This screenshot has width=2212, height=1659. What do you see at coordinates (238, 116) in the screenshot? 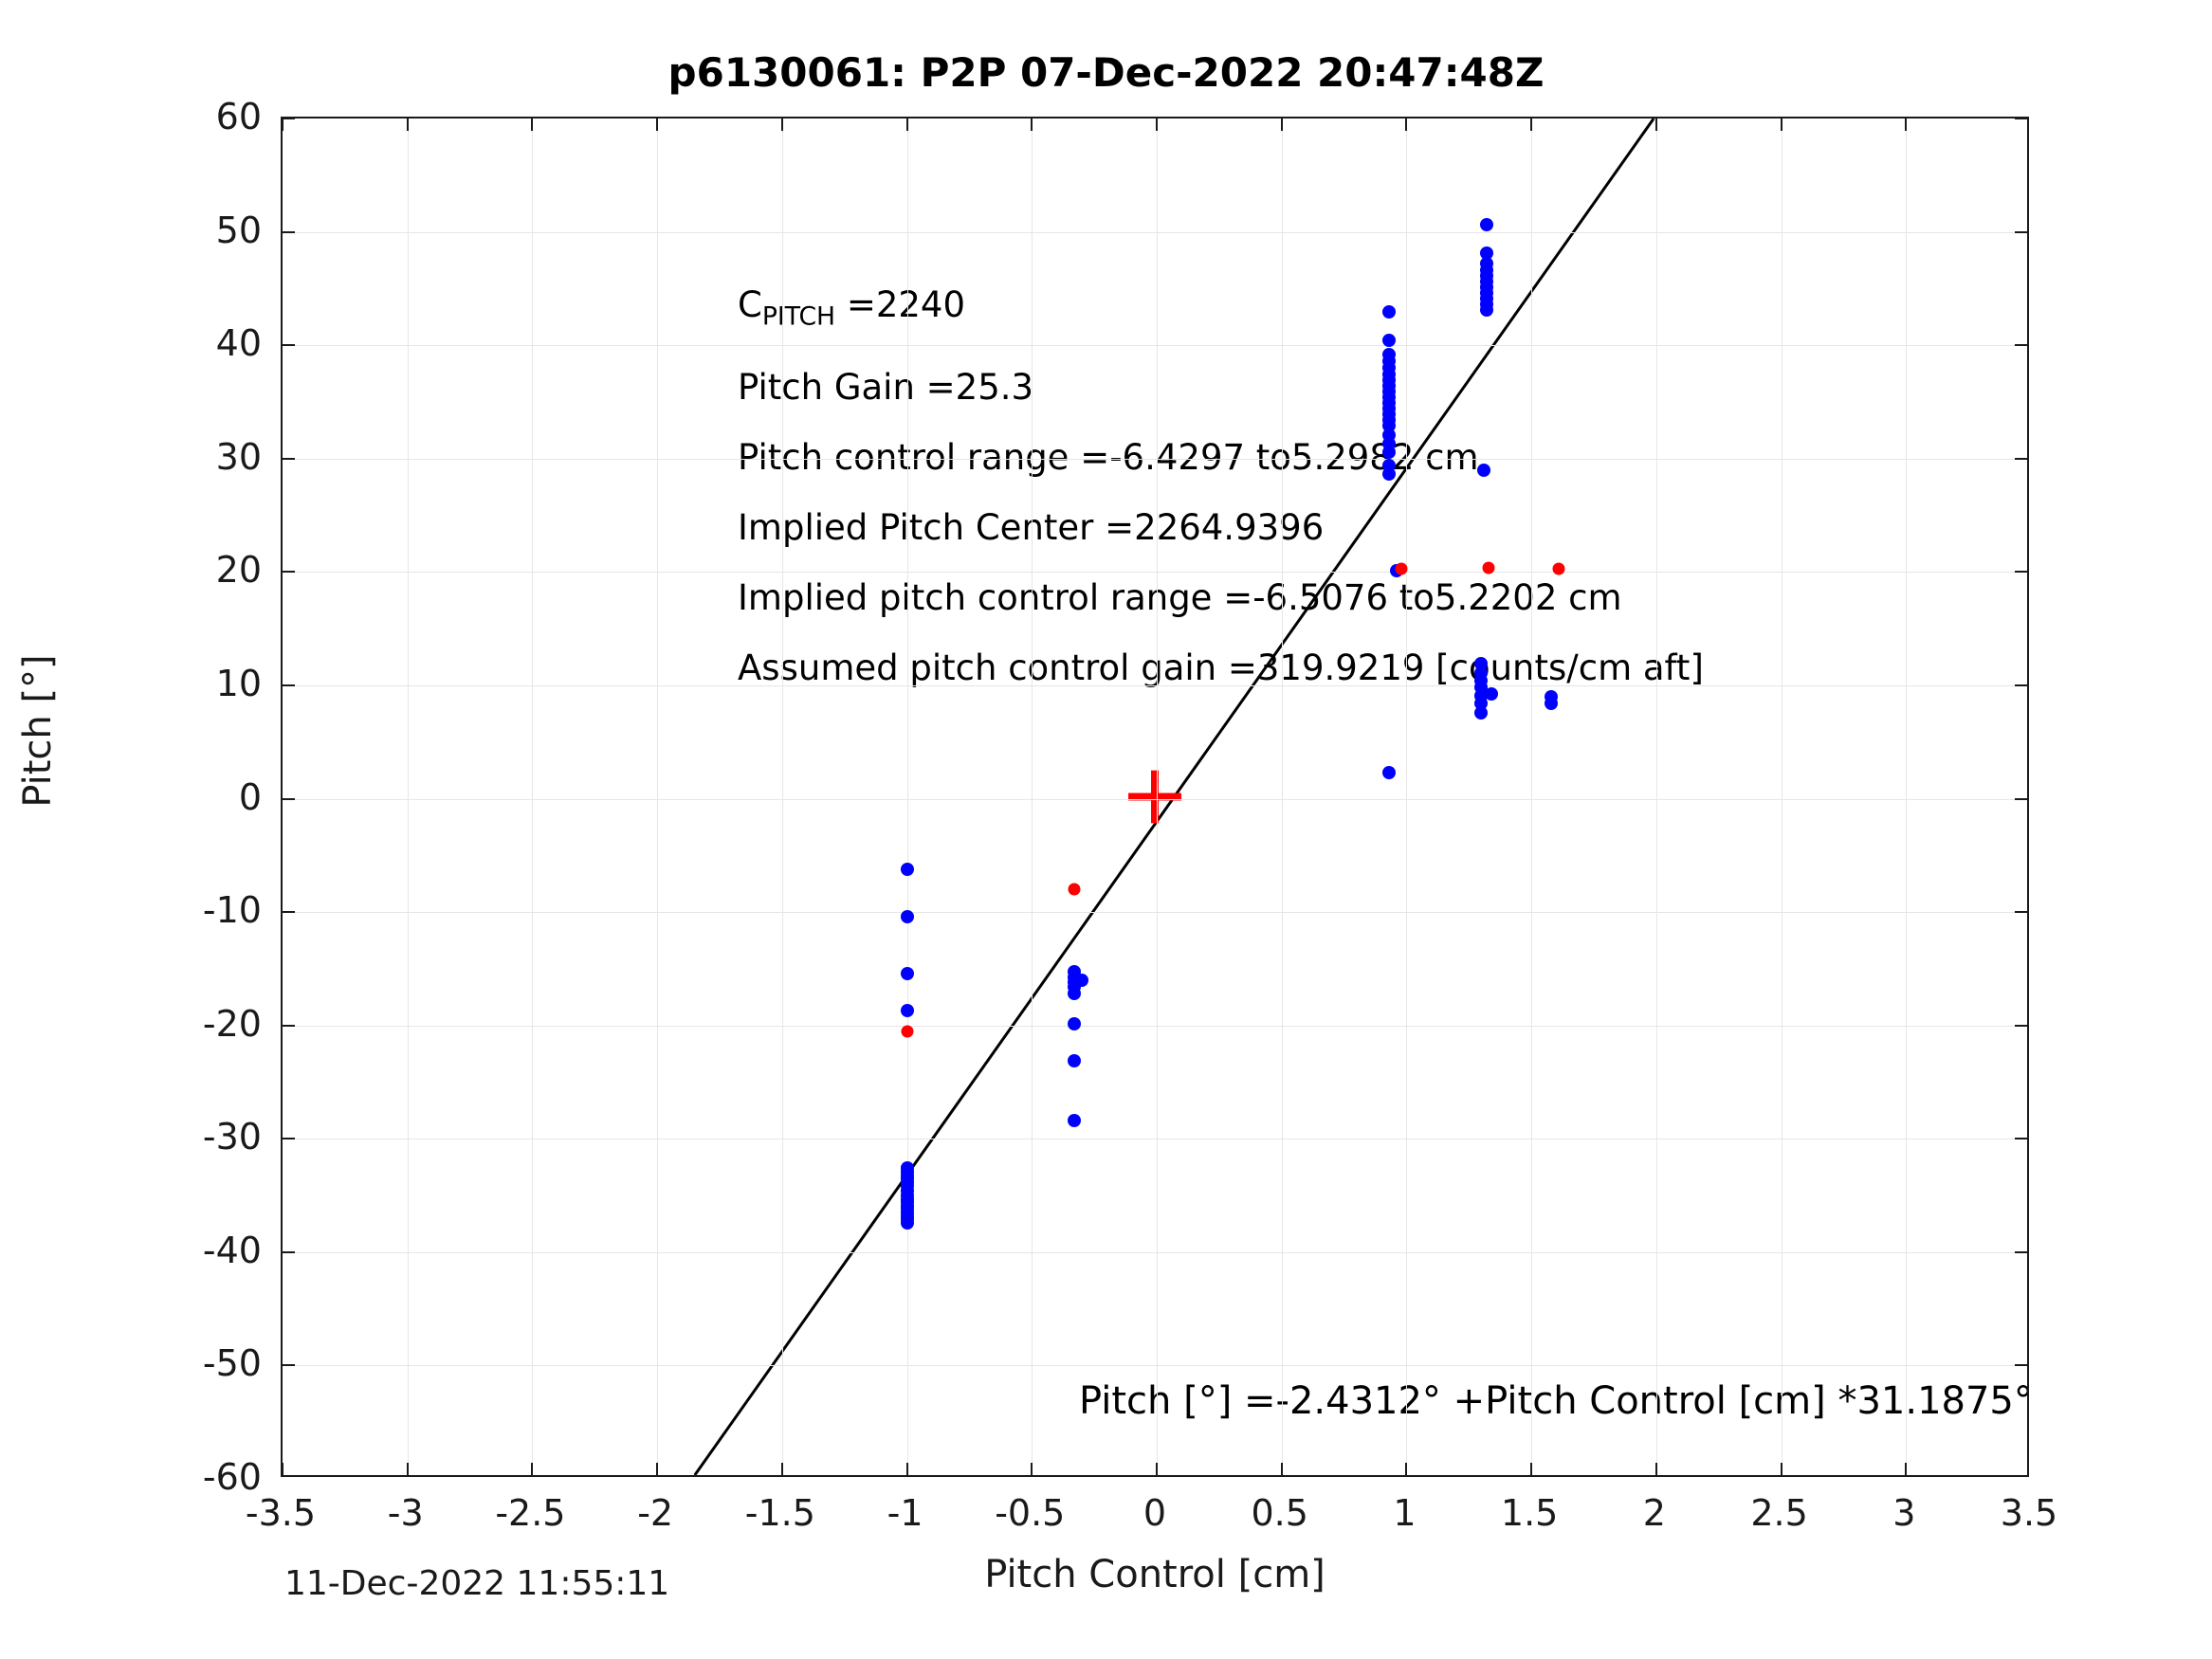
I see `y-axis-tick-label: 60` at bounding box center [238, 116].